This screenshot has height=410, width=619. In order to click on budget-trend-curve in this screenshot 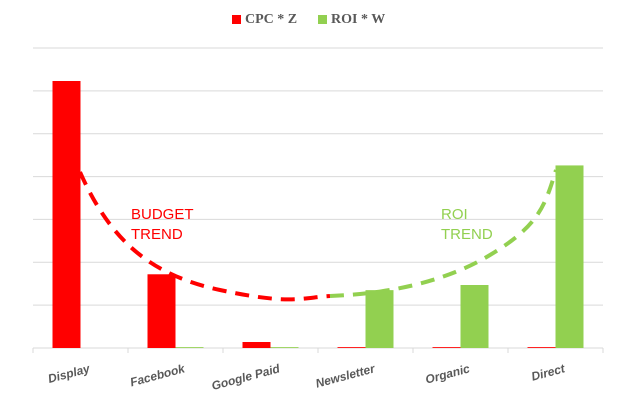, I will do `click(204, 236)`.